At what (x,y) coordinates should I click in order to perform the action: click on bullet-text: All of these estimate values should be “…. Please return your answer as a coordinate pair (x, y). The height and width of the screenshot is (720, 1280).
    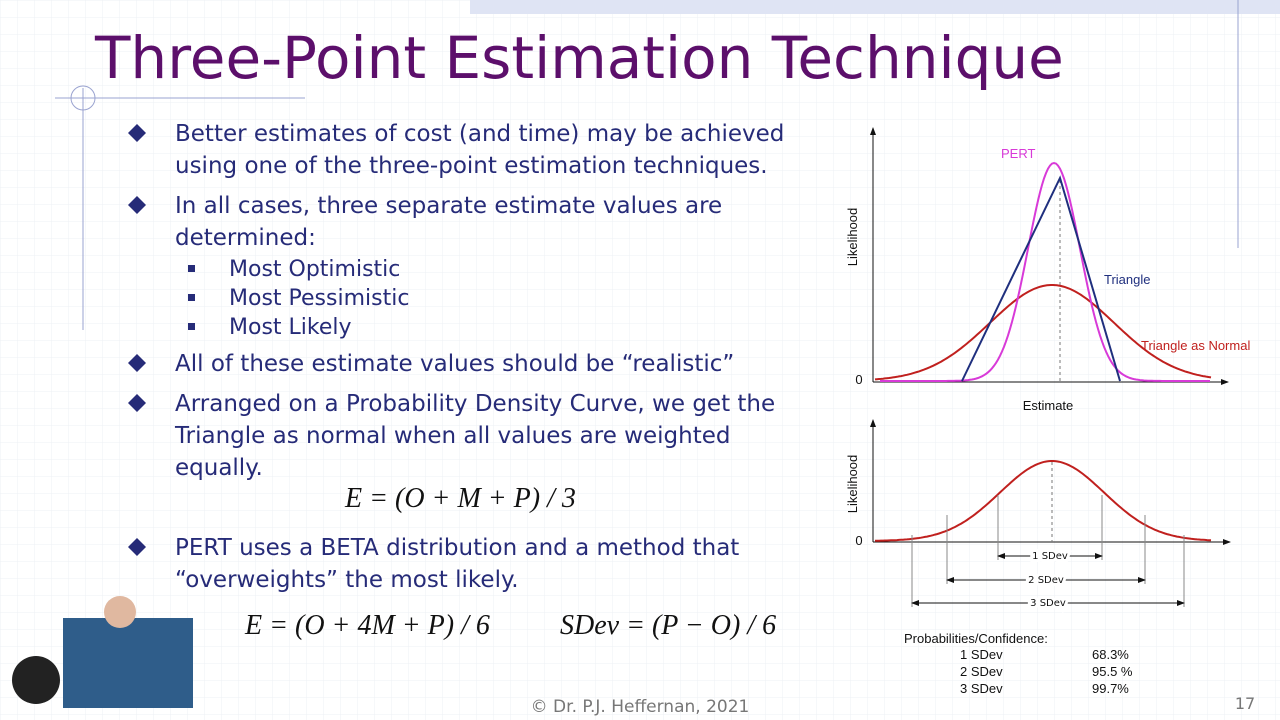
    Looking at the image, I should click on (454, 364).